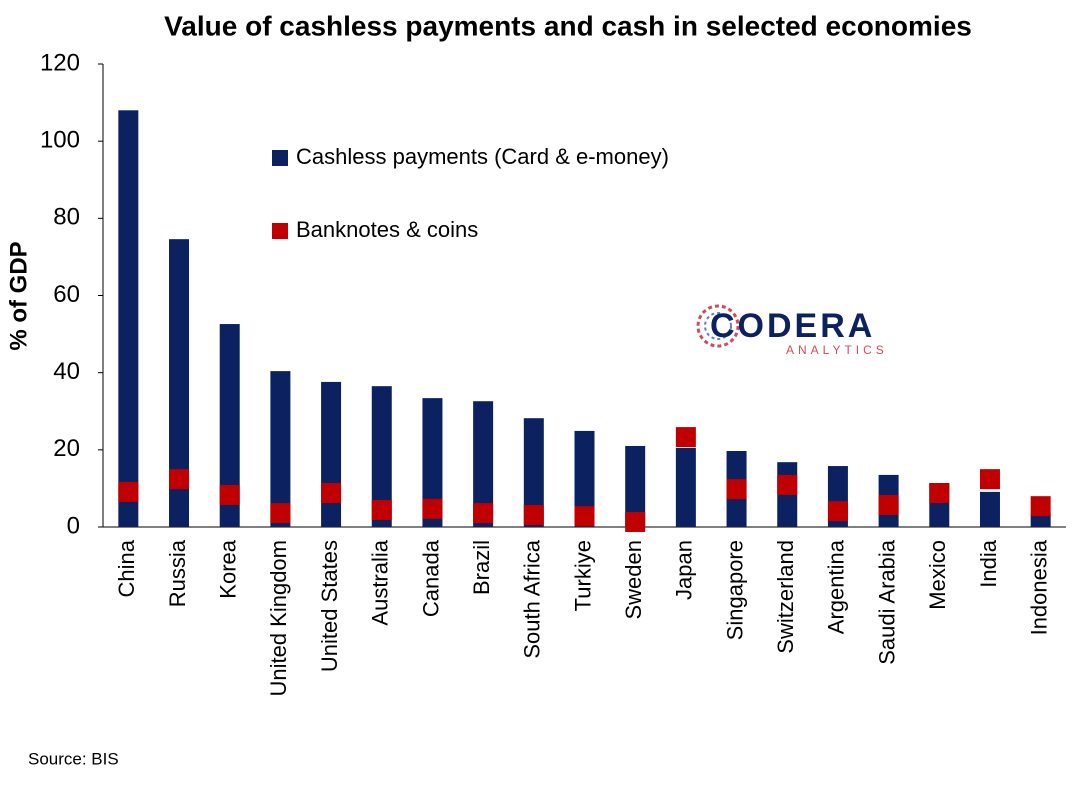  Describe the element at coordinates (684, 570) in the screenshot. I see `x-tick-label: Japan` at that location.